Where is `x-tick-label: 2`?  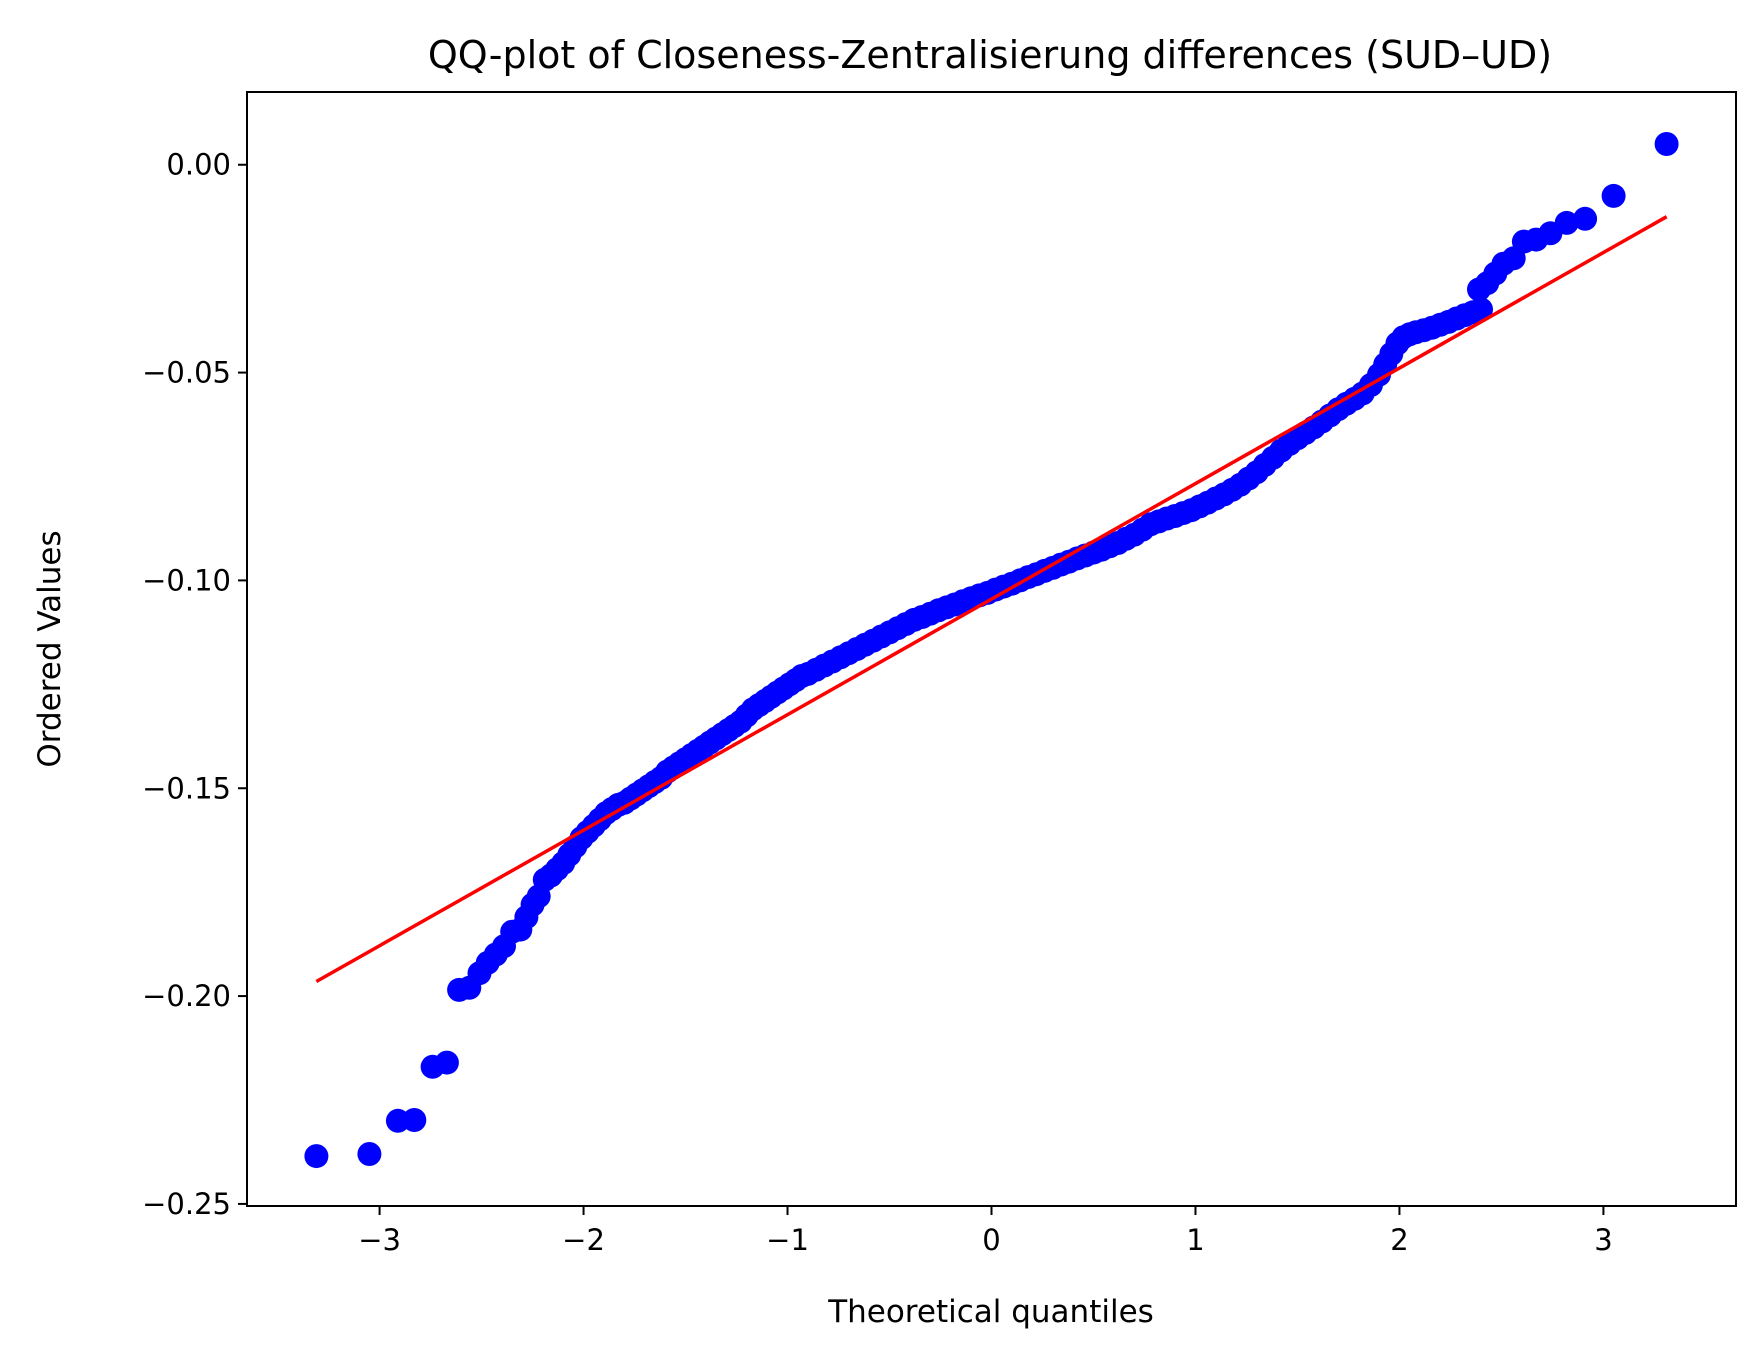
x-tick-label: 2 is located at coordinates (1399, 1240).